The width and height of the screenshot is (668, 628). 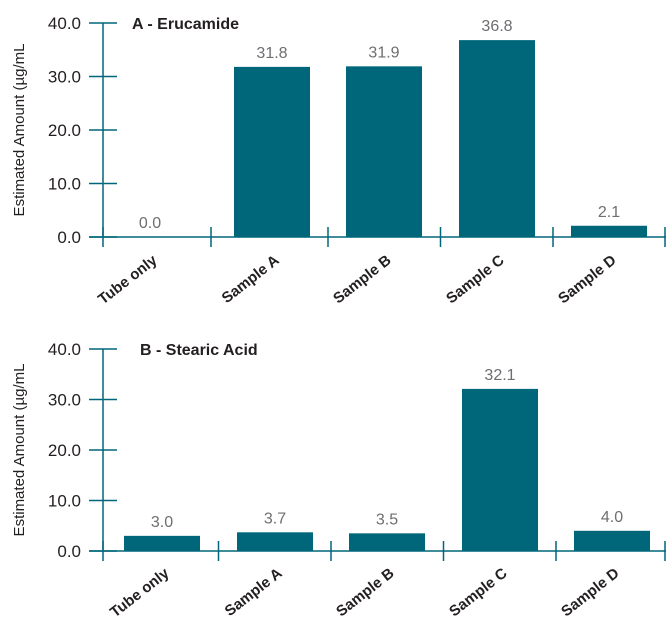 What do you see at coordinates (496, 26) in the screenshot?
I see `data-label: 36.8` at bounding box center [496, 26].